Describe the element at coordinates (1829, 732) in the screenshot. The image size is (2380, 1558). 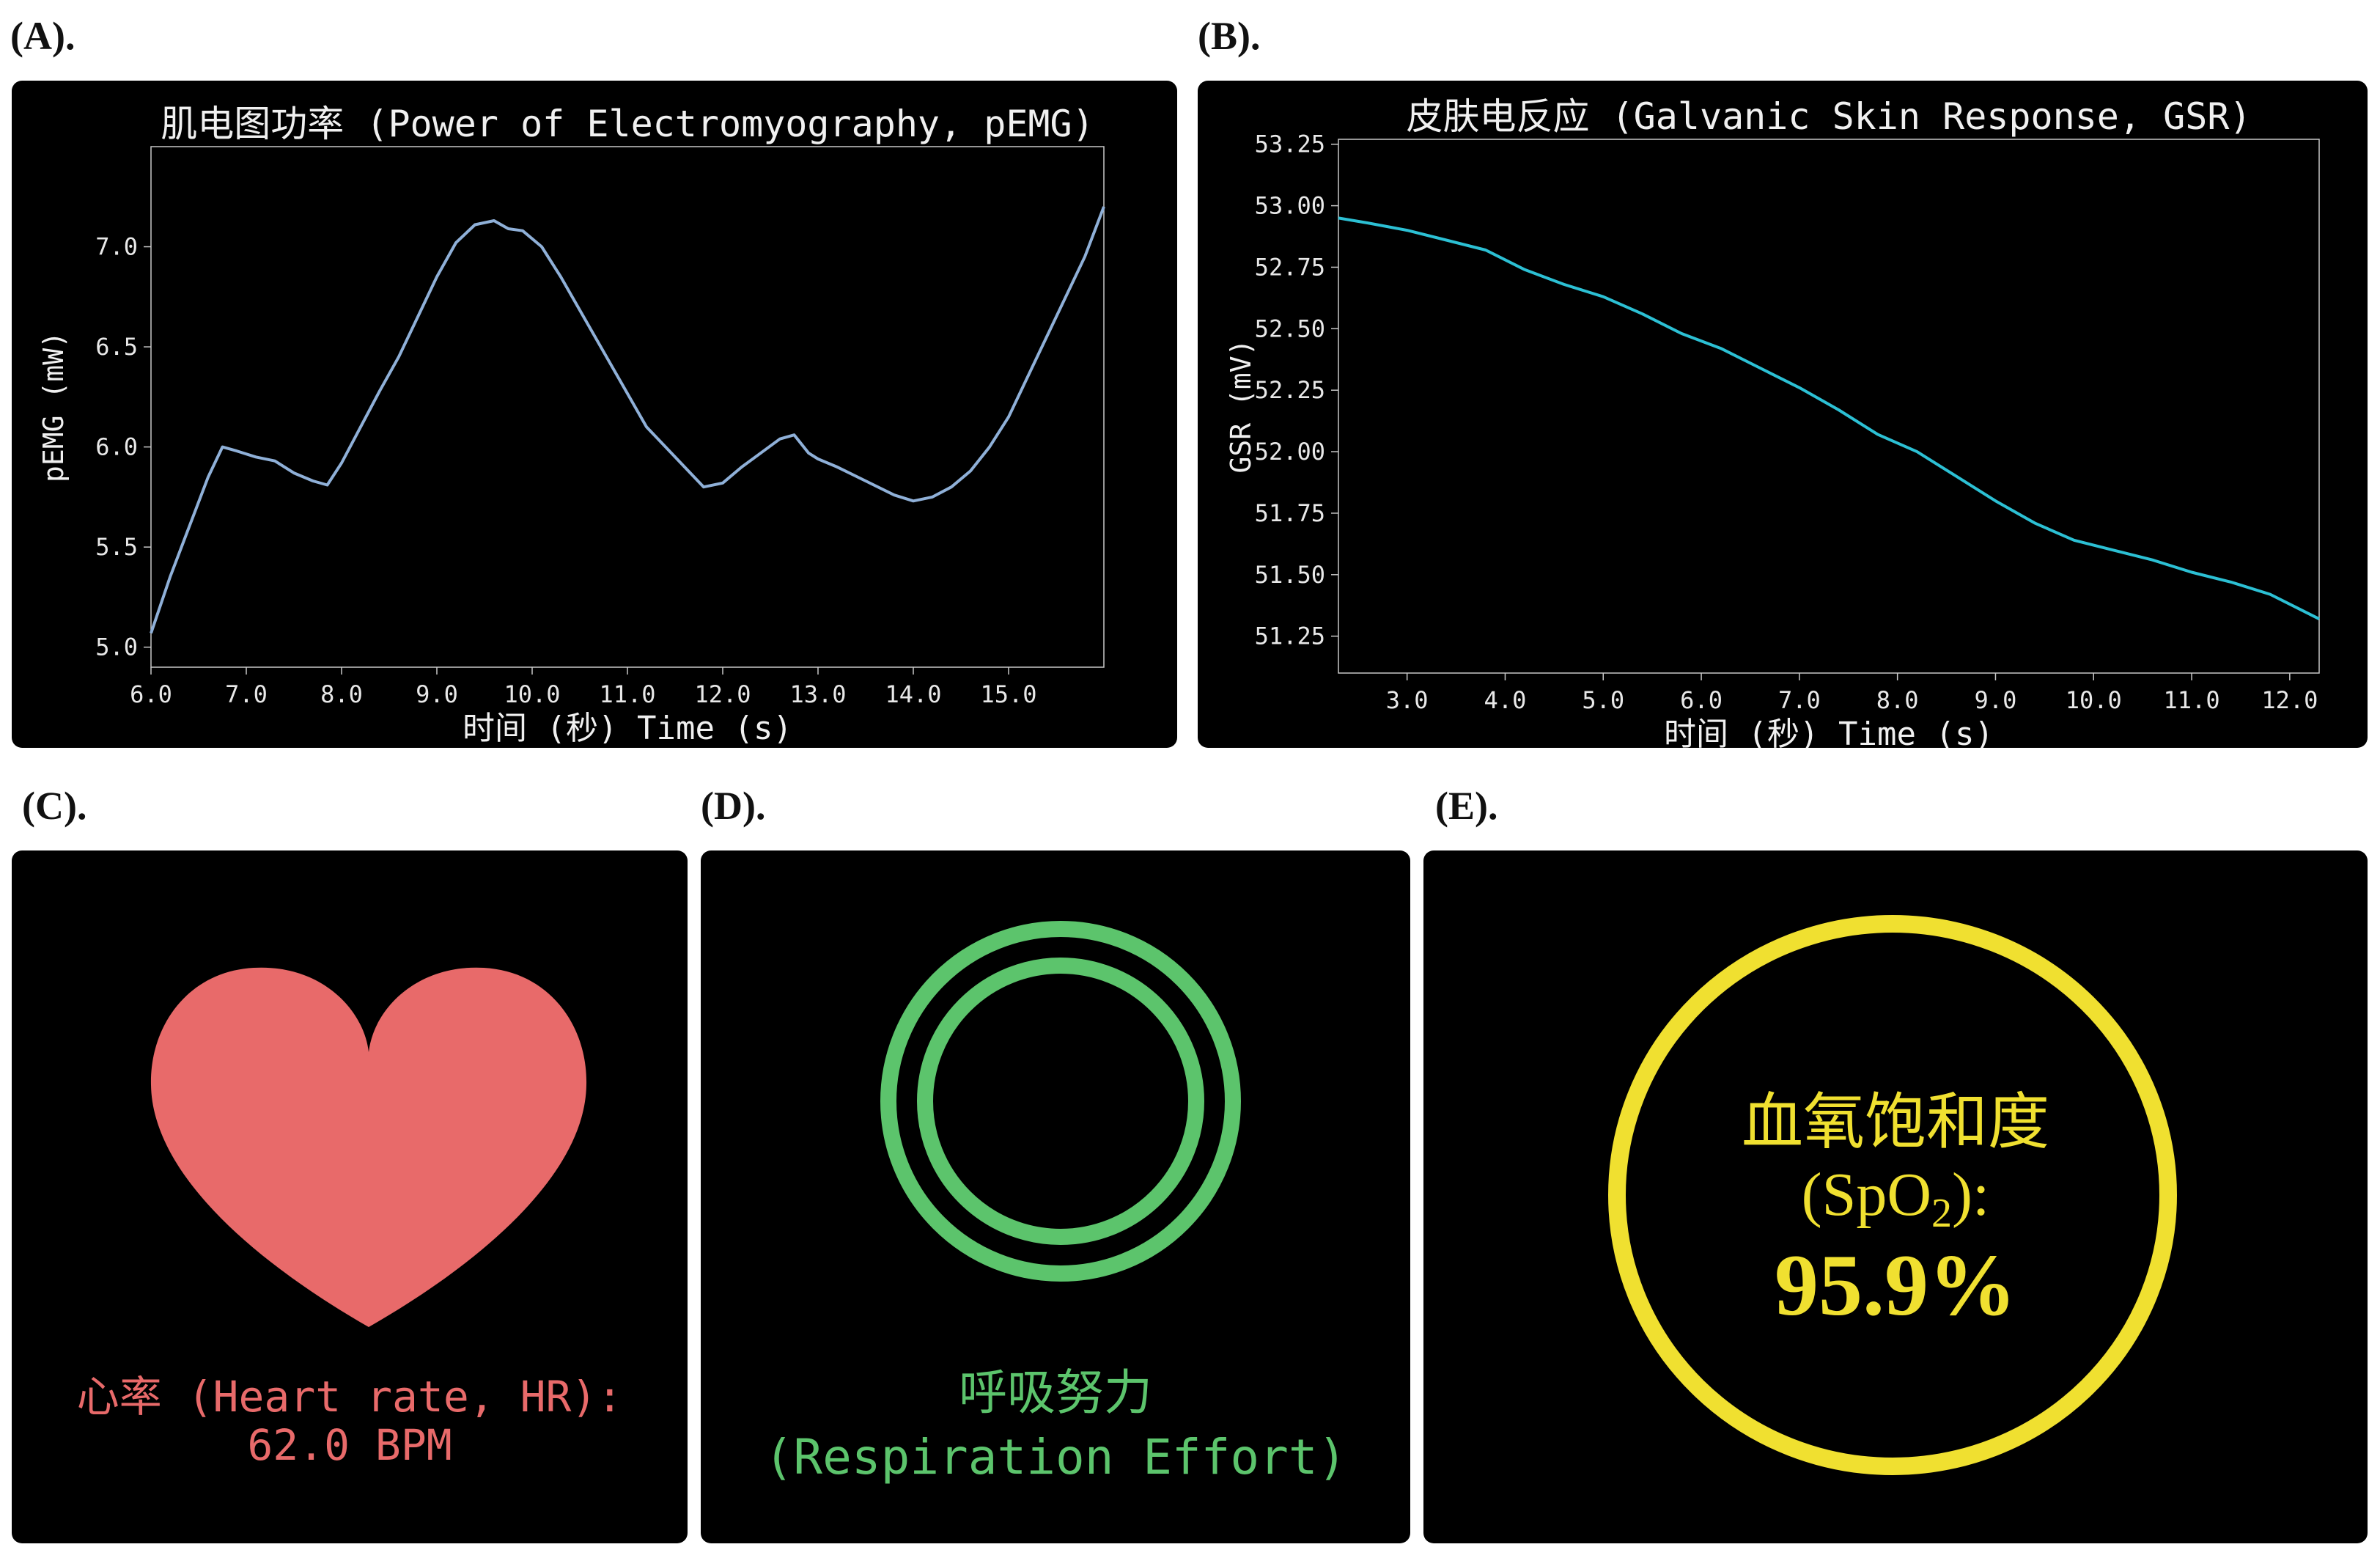
I see `gsr-x-axis-label: 时间 (秒) Time (s)` at that location.